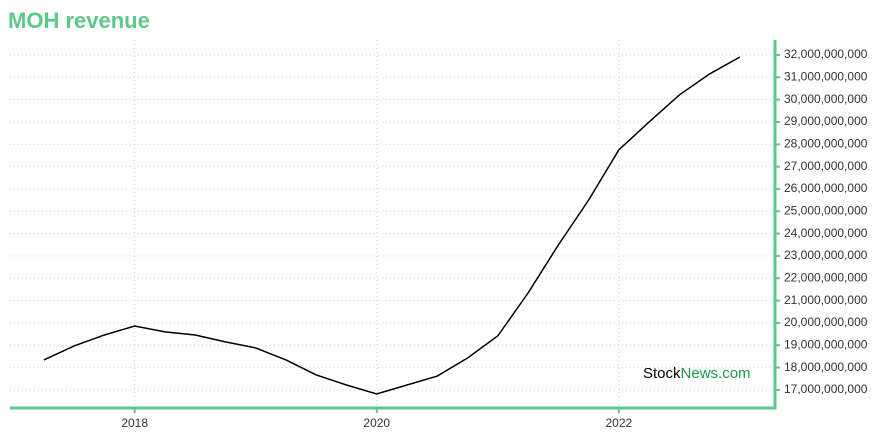  I want to click on y-tick-label: 20,000,000,000, so click(826, 322).